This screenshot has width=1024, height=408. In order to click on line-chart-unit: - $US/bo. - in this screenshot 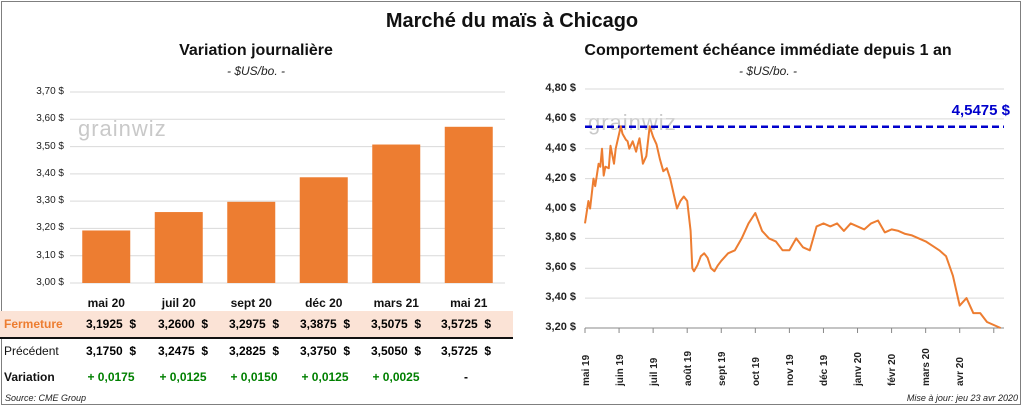, I will do `click(768, 71)`.